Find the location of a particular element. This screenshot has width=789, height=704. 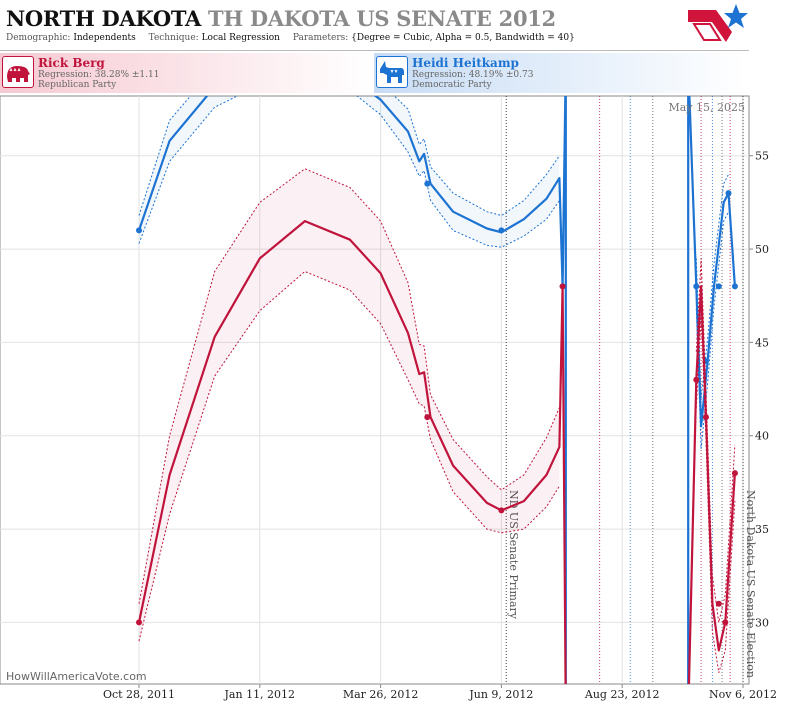

parameters-label: Parameters: is located at coordinates (320, 38).